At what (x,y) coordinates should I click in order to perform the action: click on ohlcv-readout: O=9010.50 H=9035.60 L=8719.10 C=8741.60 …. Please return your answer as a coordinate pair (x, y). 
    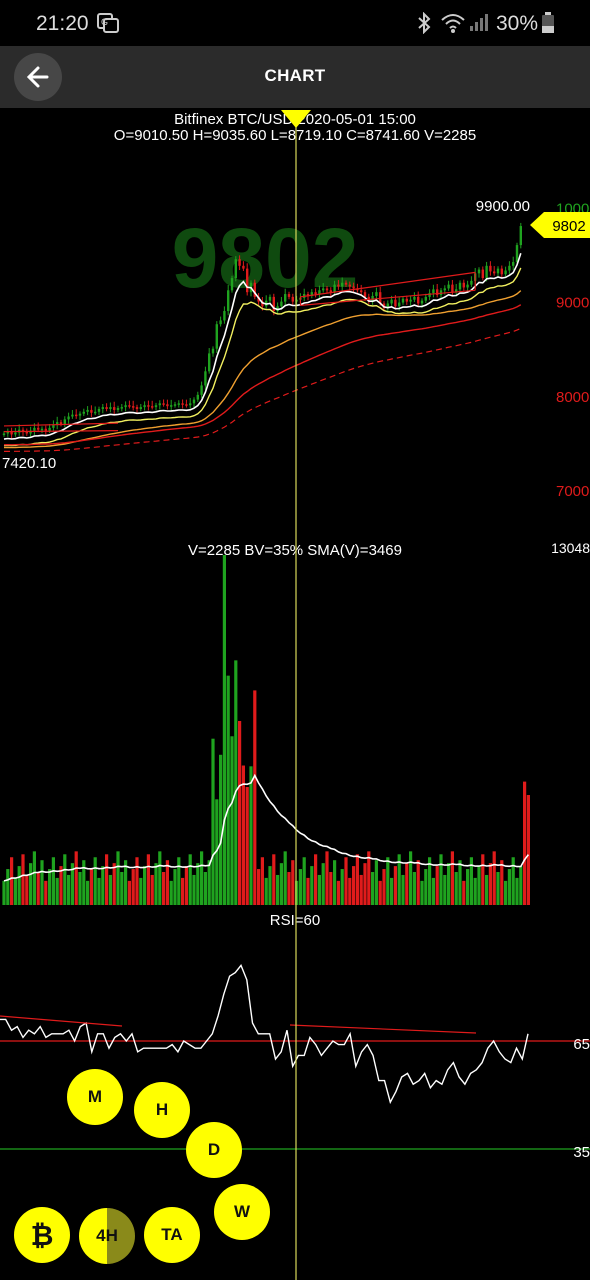
    Looking at the image, I should click on (295, 135).